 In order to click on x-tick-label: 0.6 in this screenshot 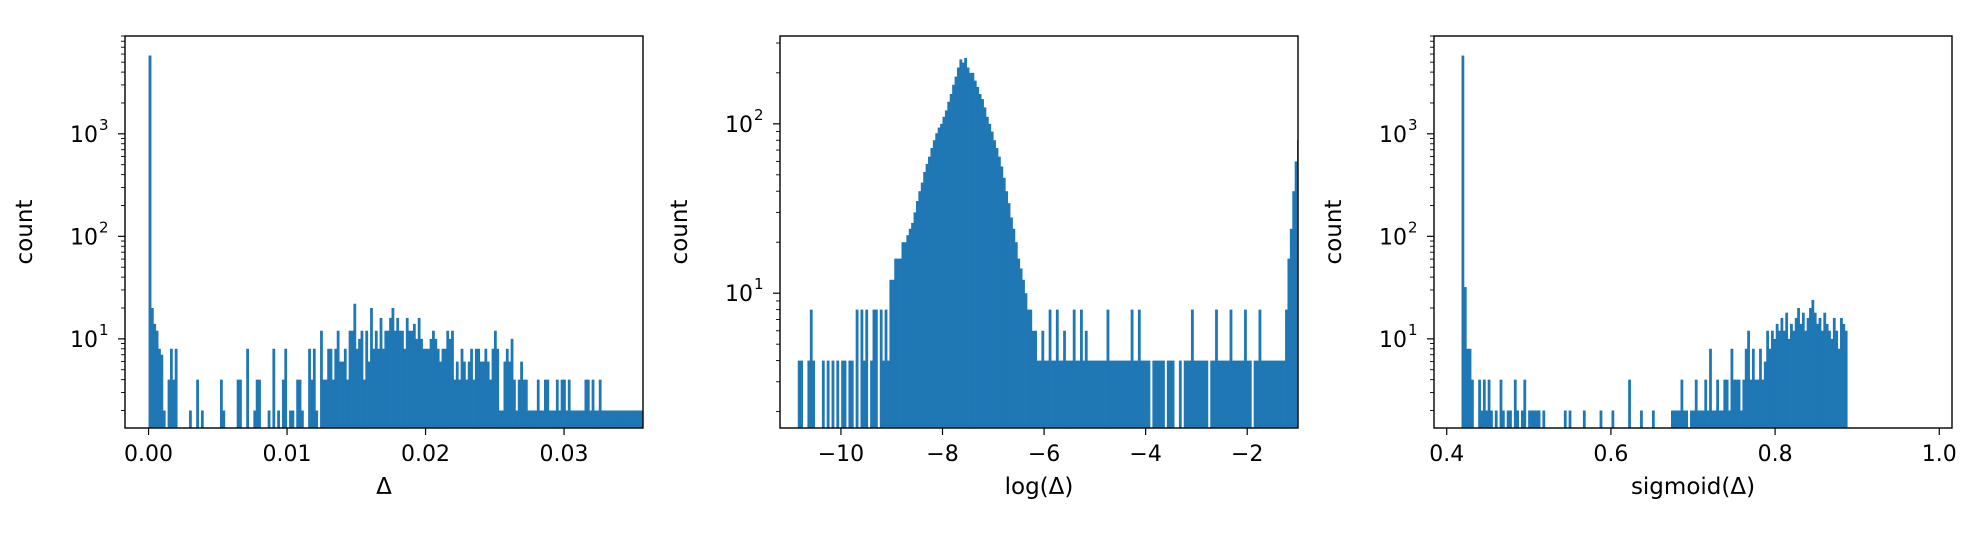, I will do `click(1610, 454)`.